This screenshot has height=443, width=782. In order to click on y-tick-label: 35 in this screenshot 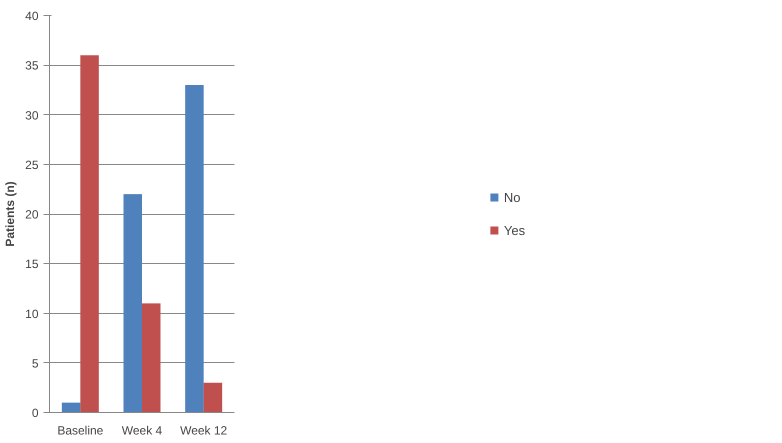, I will do `click(32, 65)`.